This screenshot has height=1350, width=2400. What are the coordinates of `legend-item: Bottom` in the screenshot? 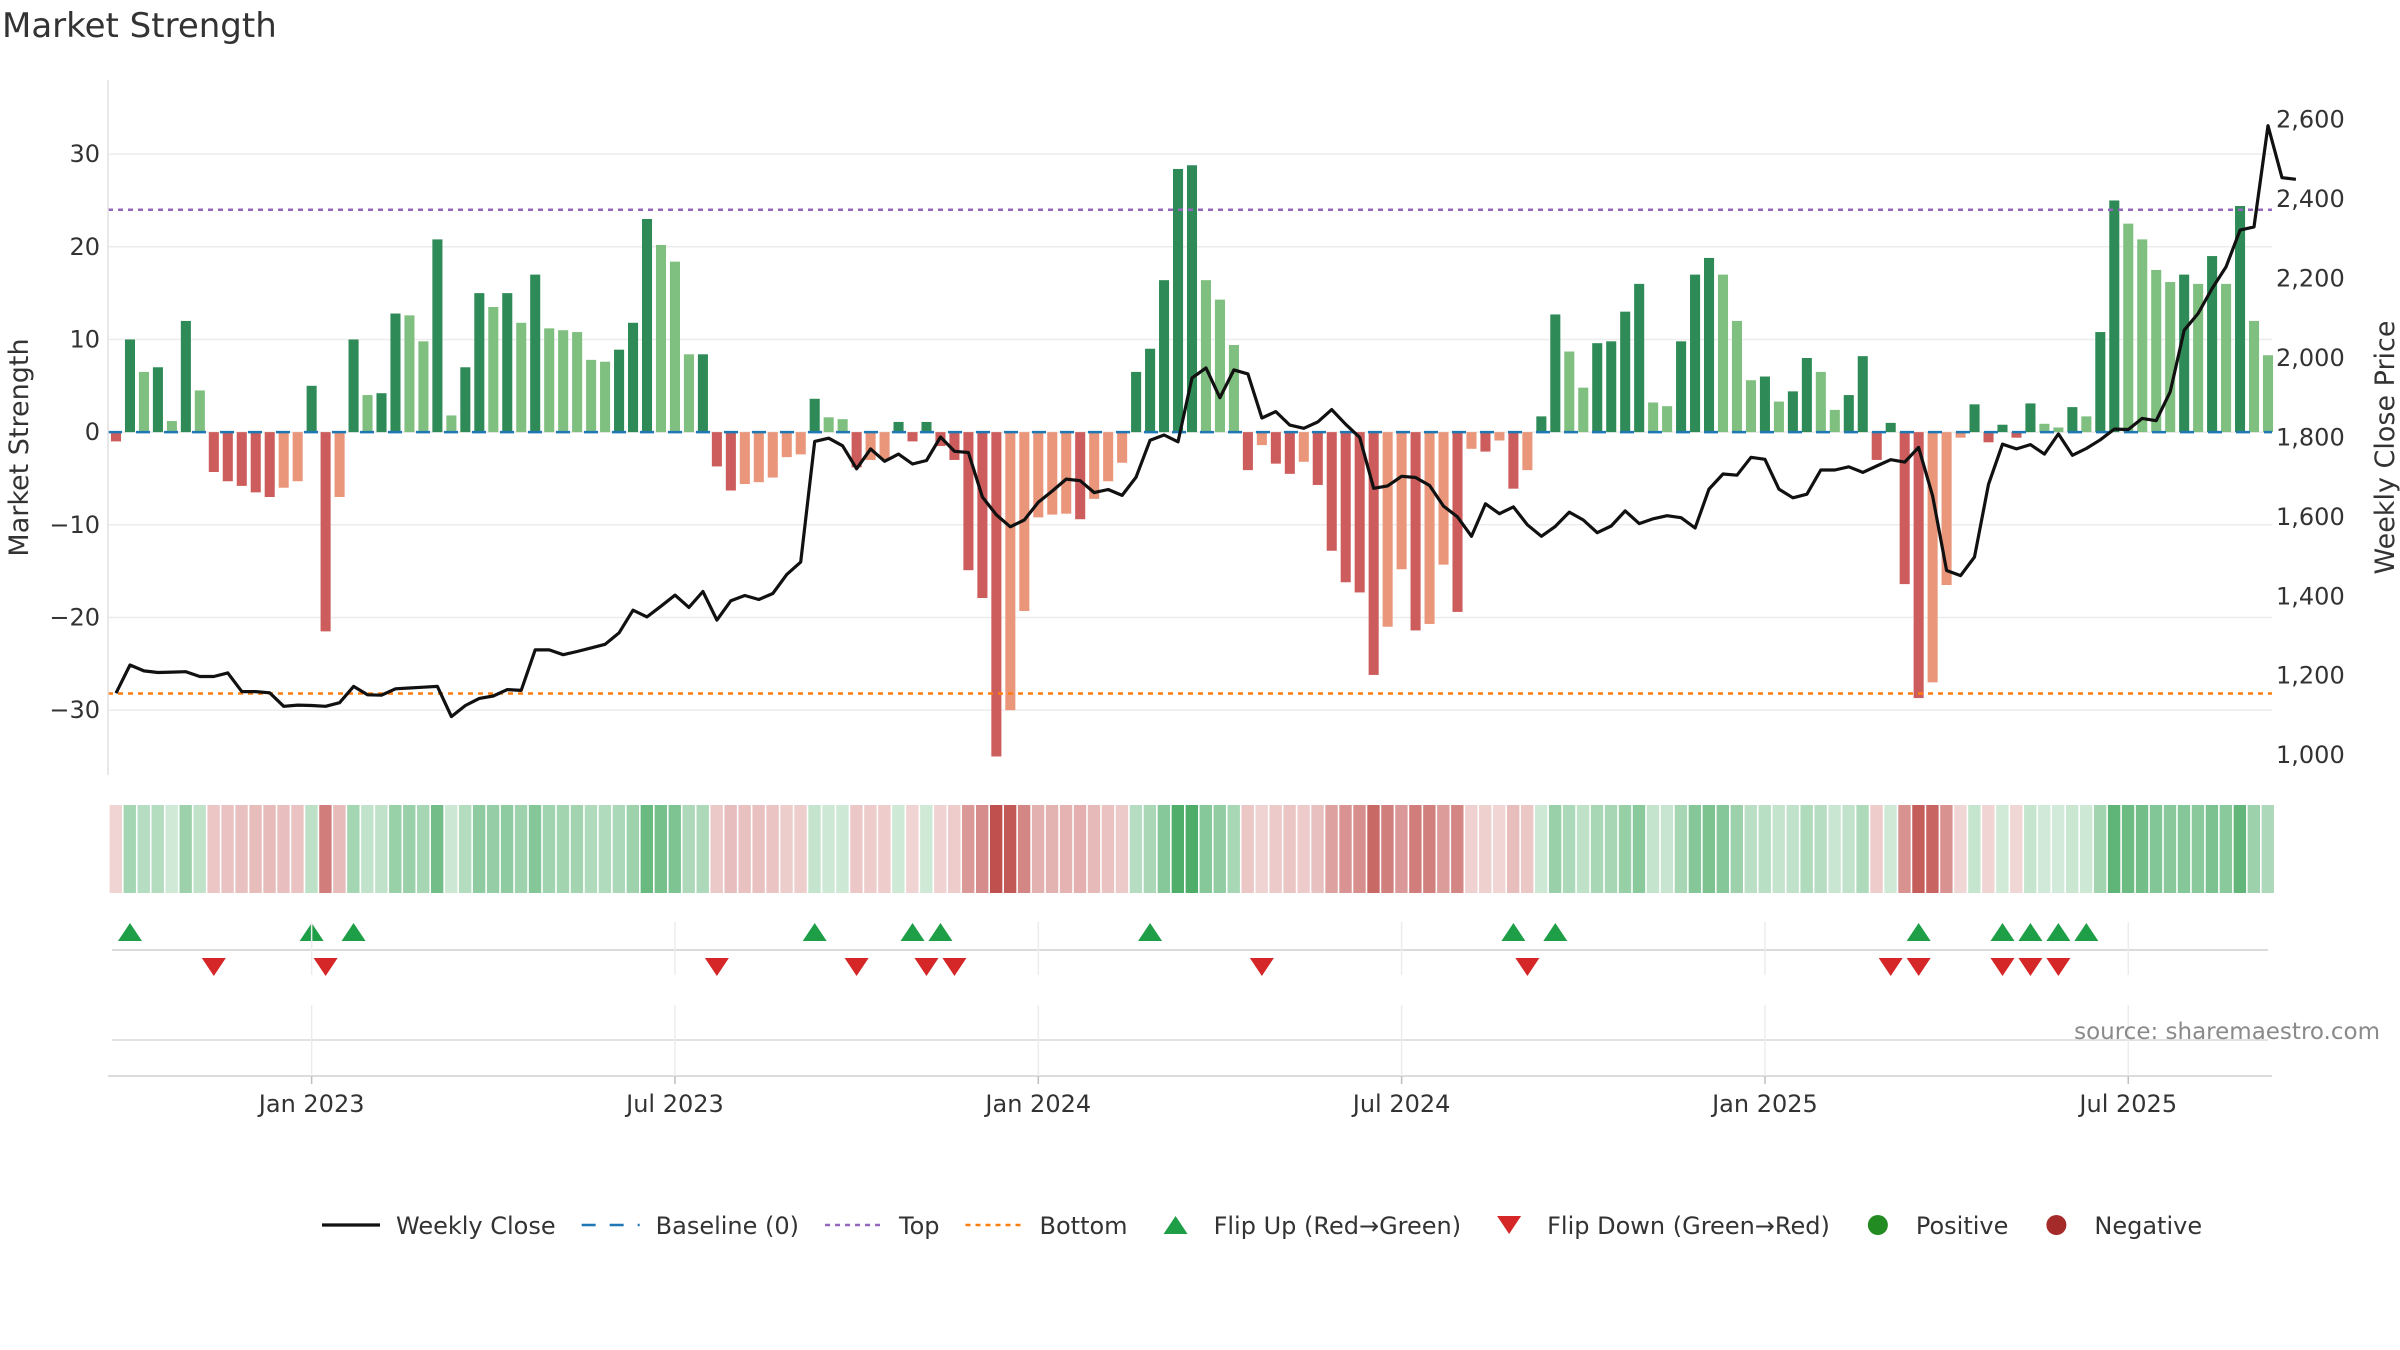 It's located at (1046, 1226).